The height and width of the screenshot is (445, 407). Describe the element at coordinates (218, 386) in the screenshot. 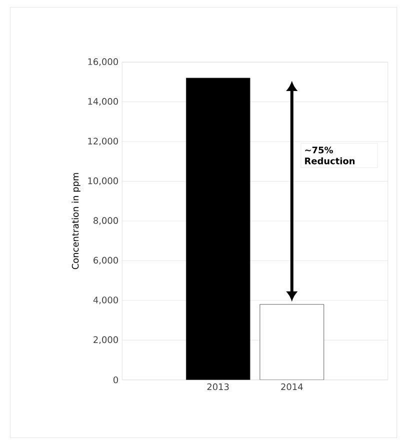

I see `x-tick-label: 2013` at that location.